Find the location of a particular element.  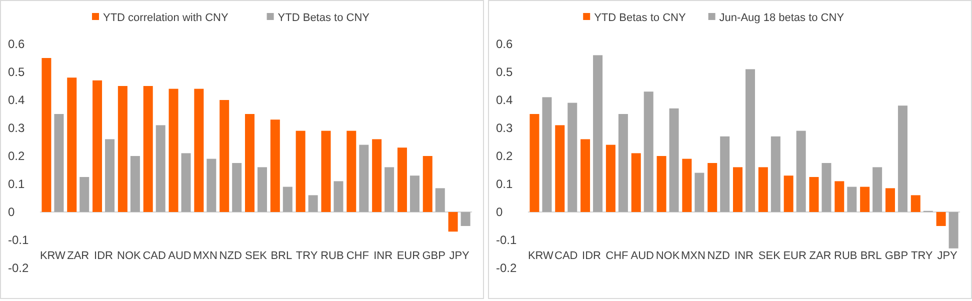

legend-label: YTD correlation with CNY is located at coordinates (166, 18).